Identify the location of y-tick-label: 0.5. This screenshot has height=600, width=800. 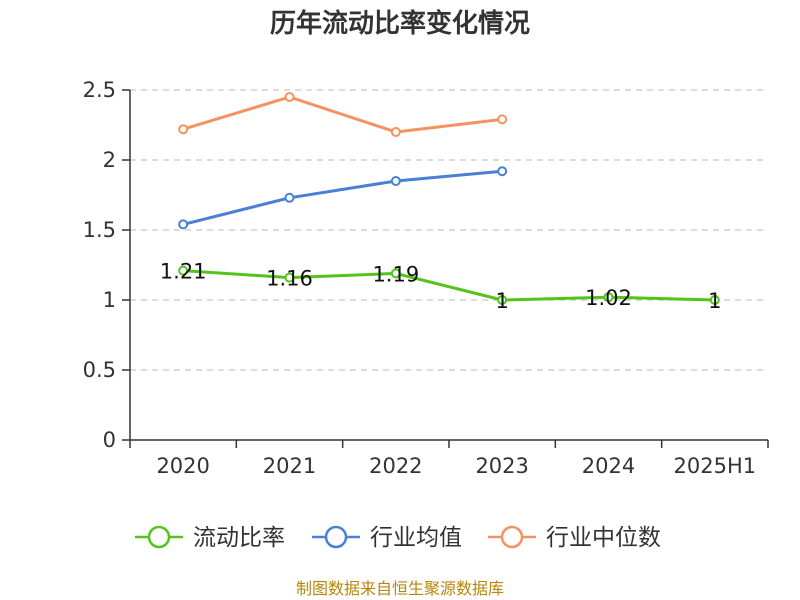
(99, 370).